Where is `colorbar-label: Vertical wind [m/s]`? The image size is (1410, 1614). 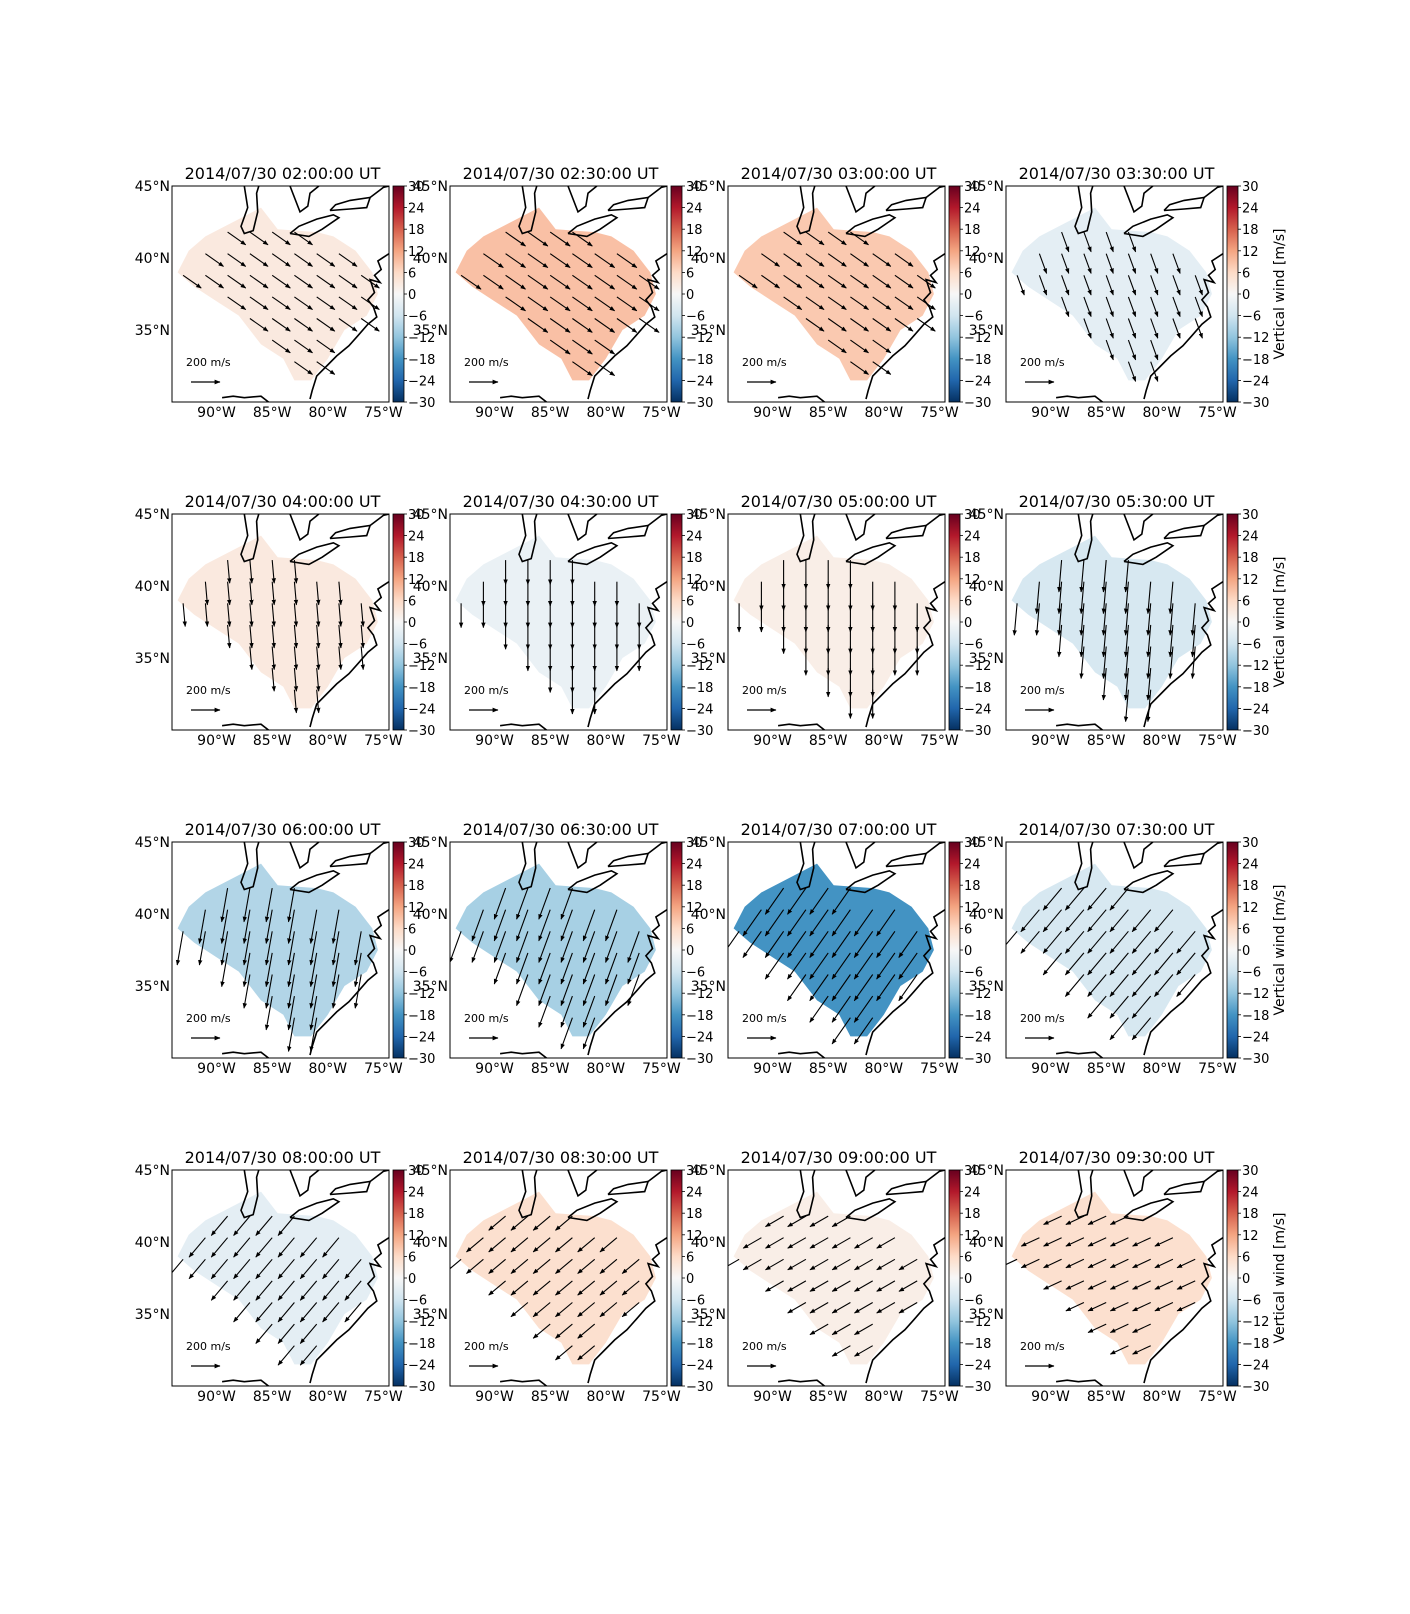 colorbar-label: Vertical wind [m/s] is located at coordinates (1280, 294).